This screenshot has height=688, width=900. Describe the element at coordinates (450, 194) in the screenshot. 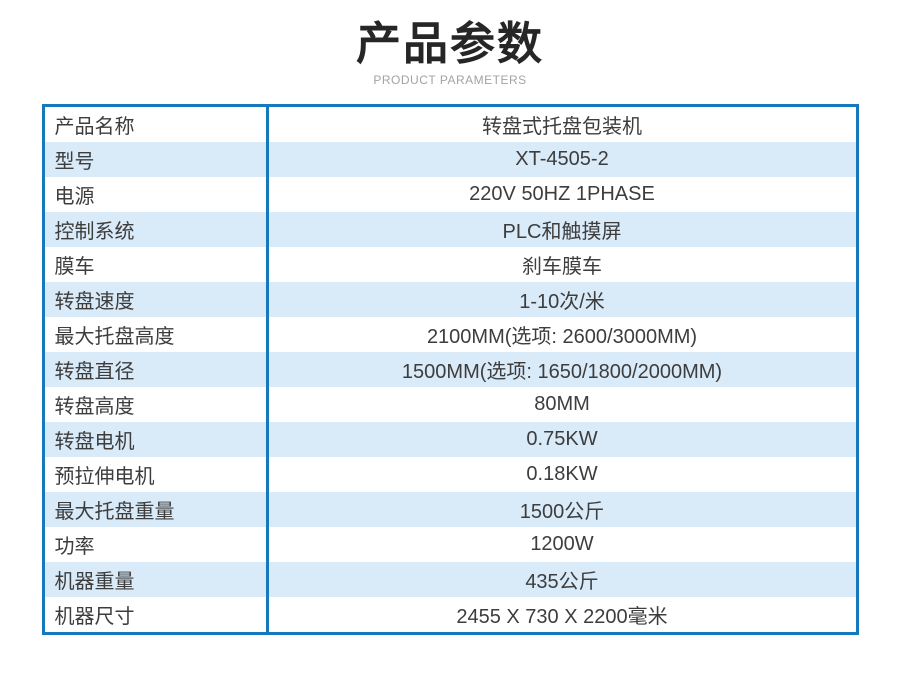

I see `table-row: 电源 220V 50HZ 1PHASE` at that location.